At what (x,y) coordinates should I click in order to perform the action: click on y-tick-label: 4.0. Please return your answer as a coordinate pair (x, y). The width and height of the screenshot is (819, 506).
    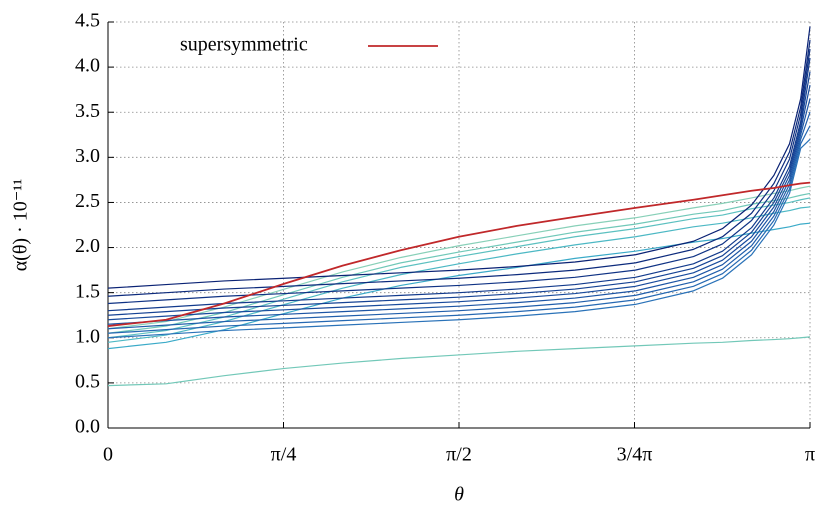
    Looking at the image, I should click on (87, 66).